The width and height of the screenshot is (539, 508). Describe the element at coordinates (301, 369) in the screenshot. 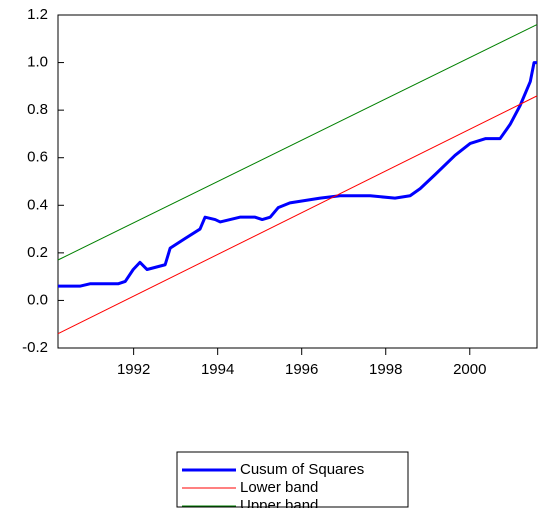

I see `x-tick-label: 1996` at that location.